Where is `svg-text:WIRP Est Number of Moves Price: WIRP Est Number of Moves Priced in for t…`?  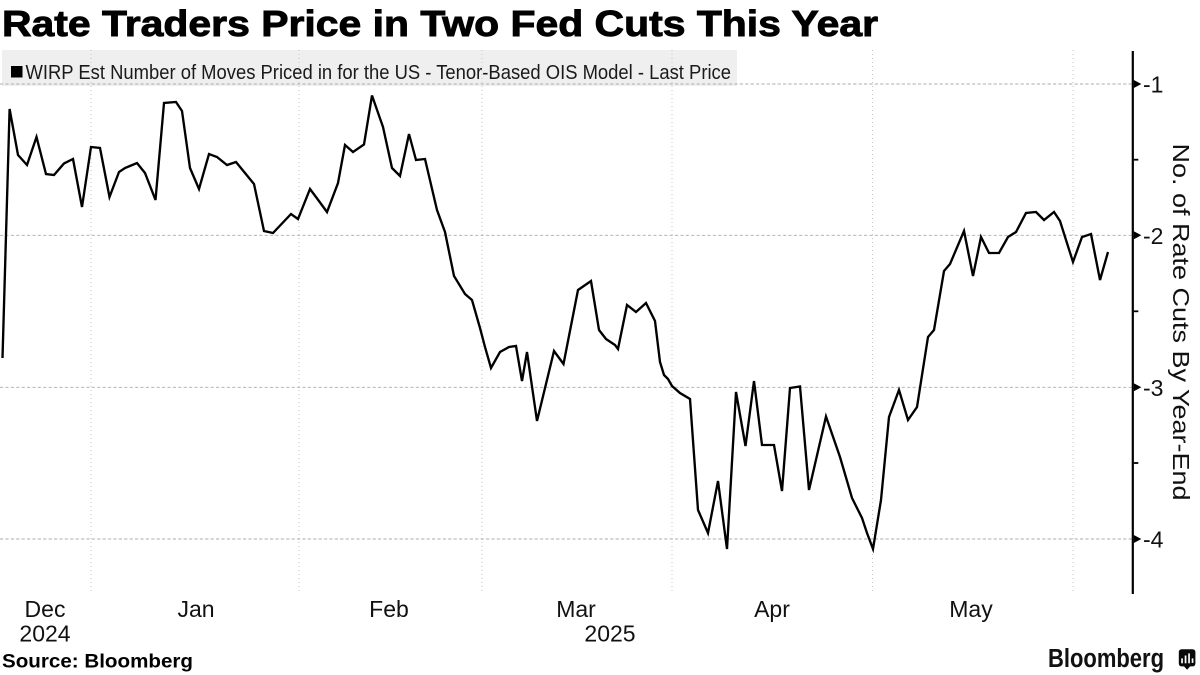 svg-text:WIRP Est Number of Moves Price: WIRP Est Number of Moves Priced in for t… is located at coordinates (379, 73).